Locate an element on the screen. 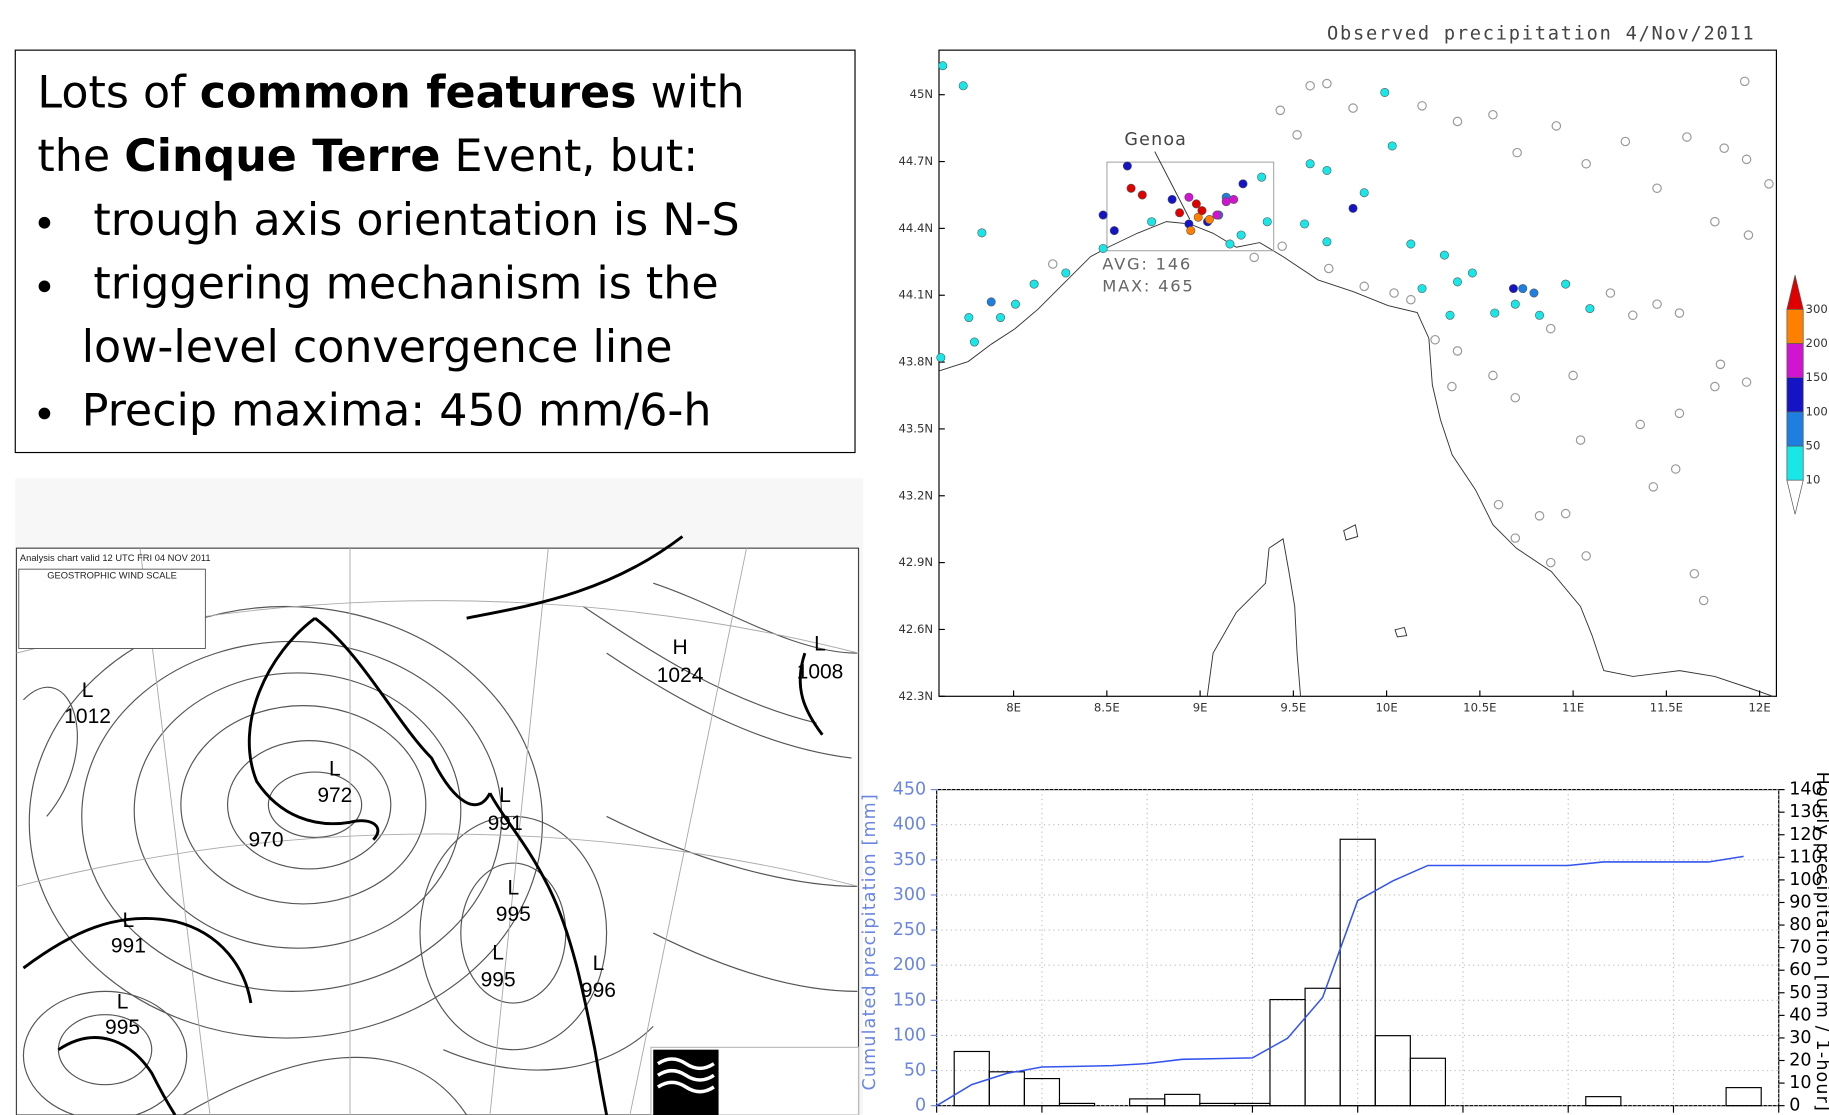 The image size is (1829, 1115). text-run: the is located at coordinates (80, 156).